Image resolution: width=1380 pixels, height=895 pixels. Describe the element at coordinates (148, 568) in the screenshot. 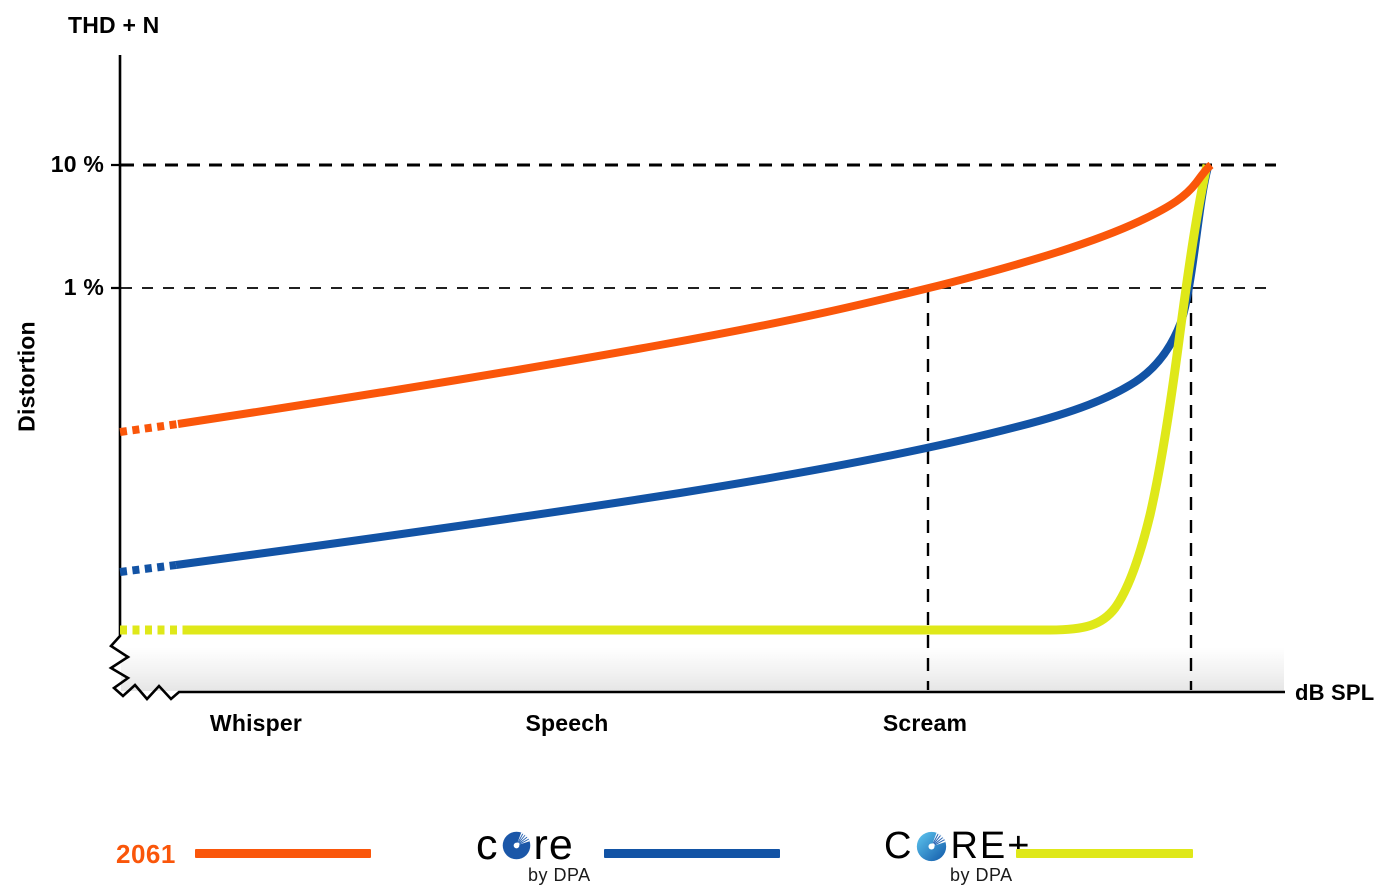

I see `curve-core-dotted` at that location.